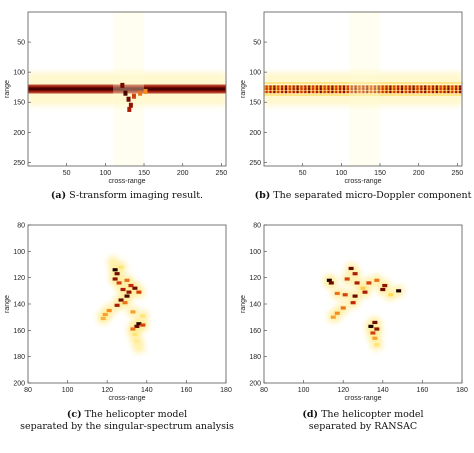 Image resolution: width=474 pixels, height=453 pixels. What do you see at coordinates (127, 304) in the screenshot?
I see `heatmap-content-c` at bounding box center [127, 304].